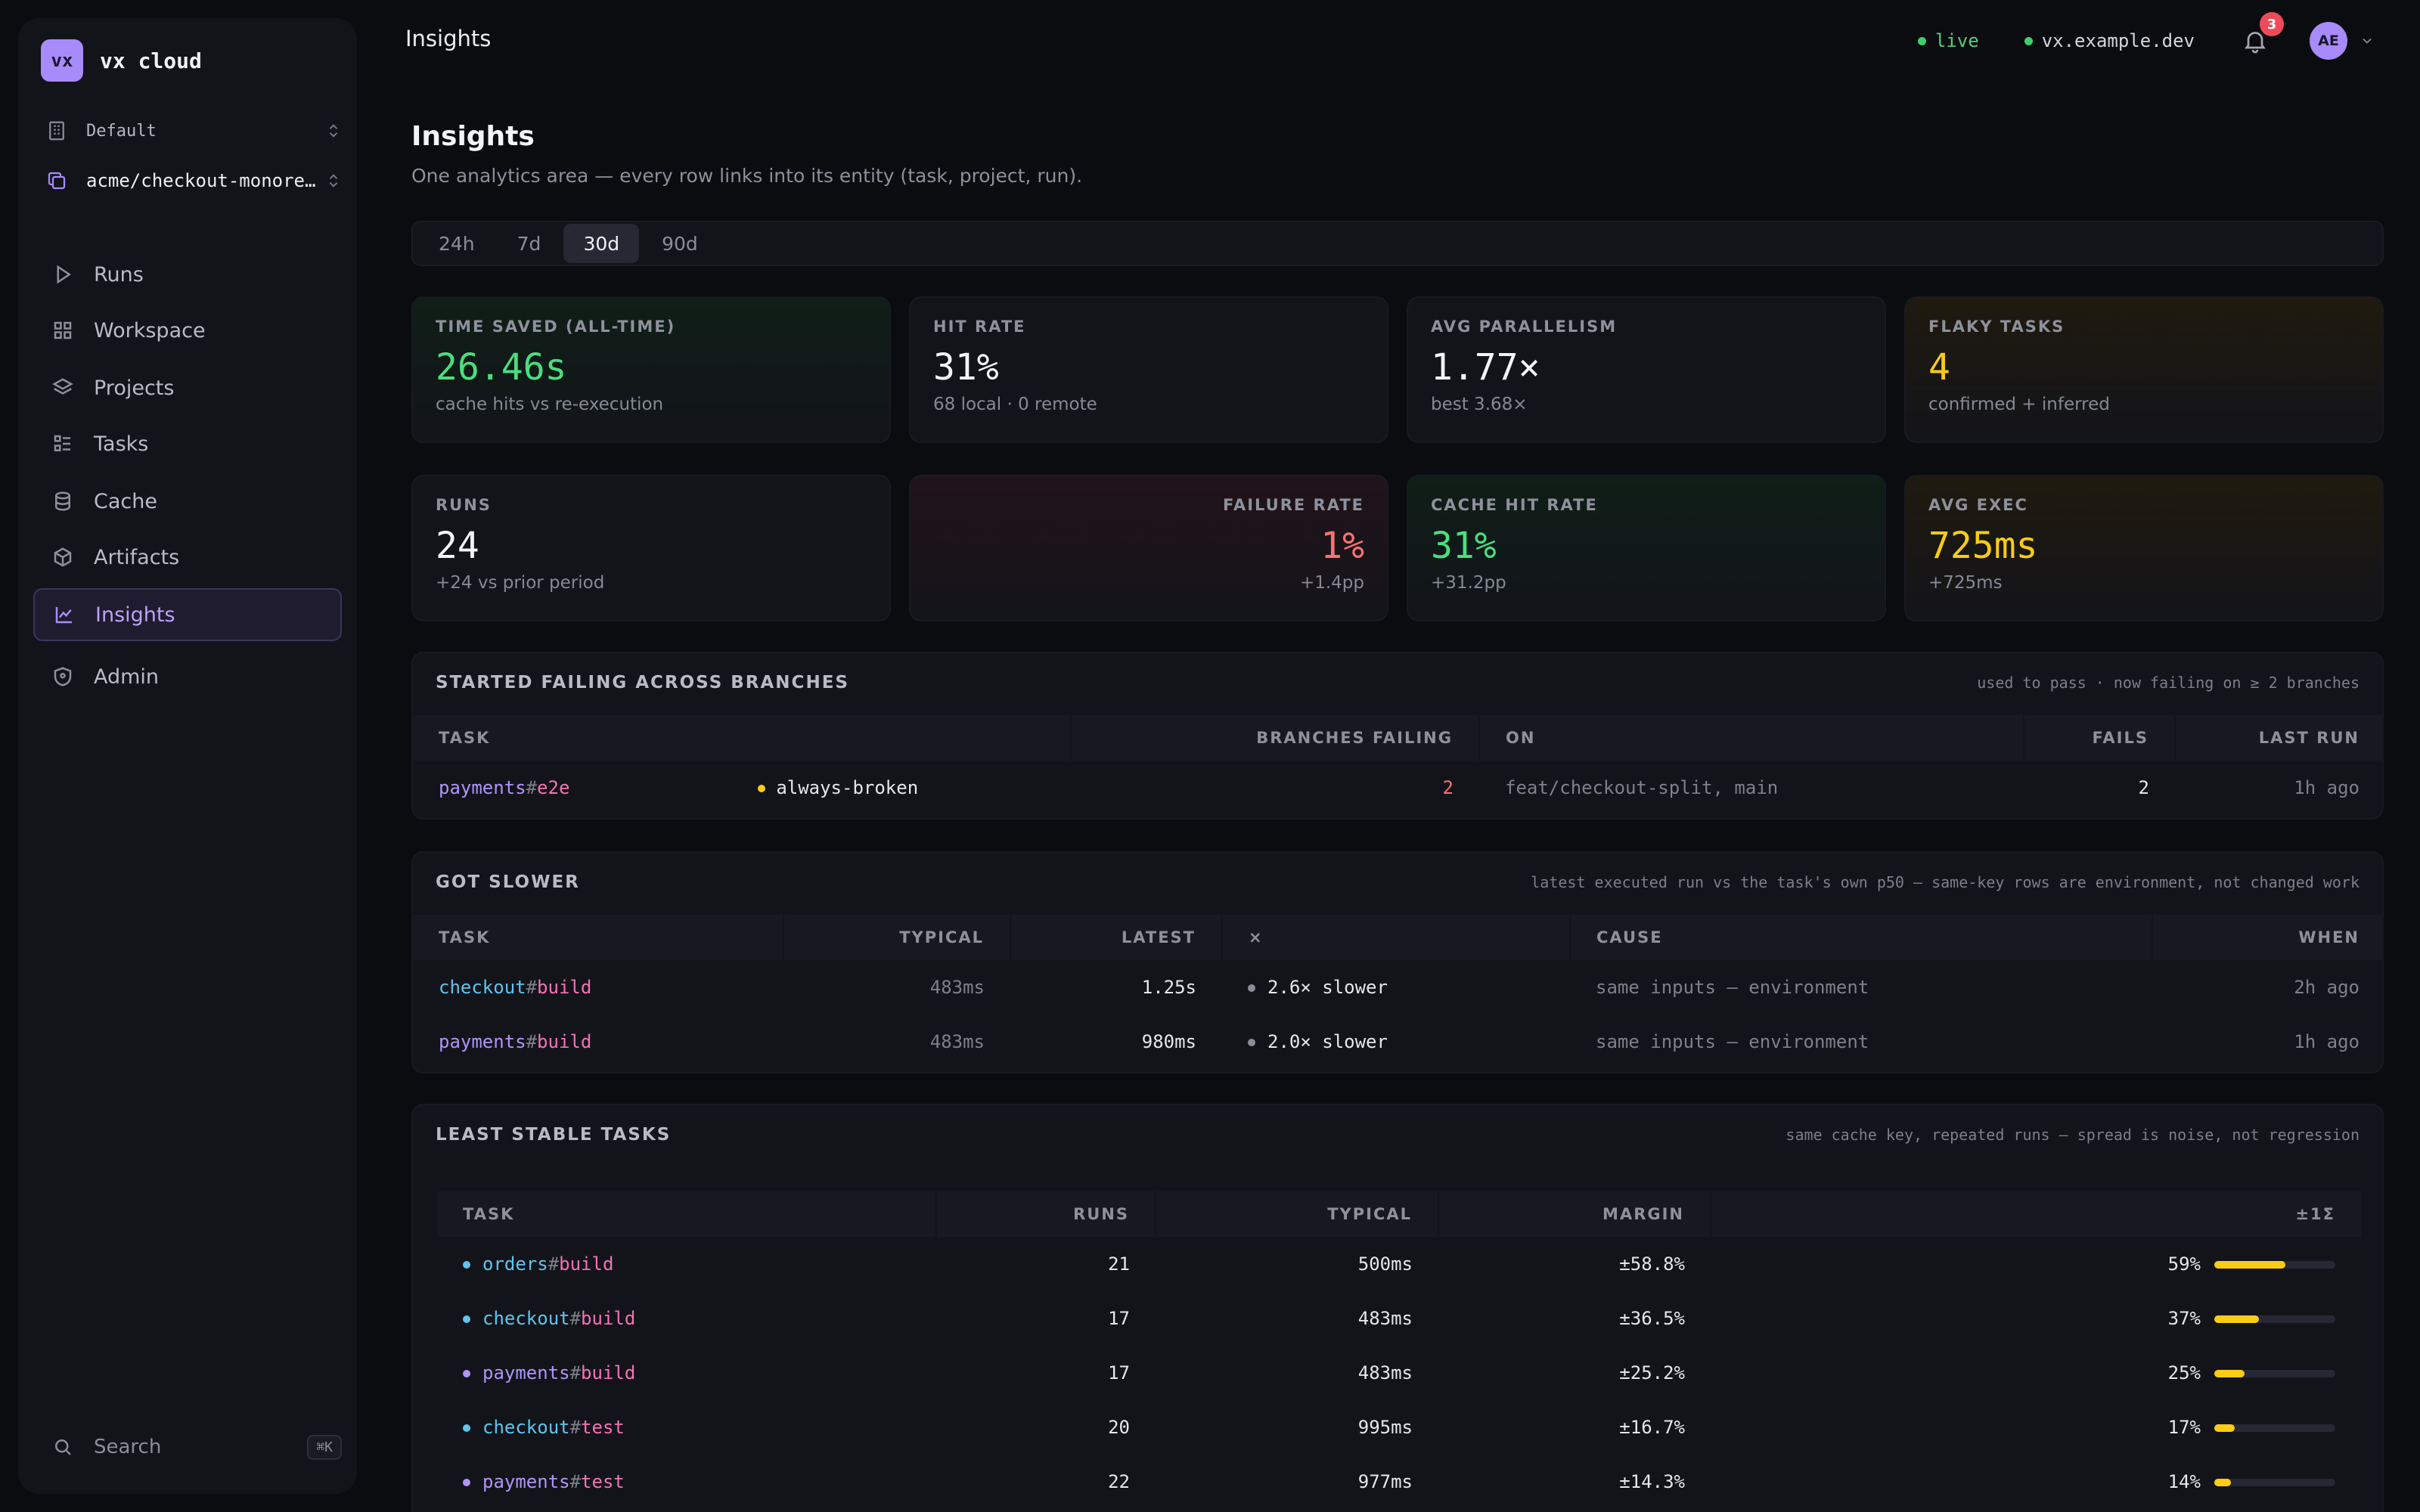  Describe the element at coordinates (187, 275) in the screenshot. I see `sidebar-item-runs: Runs` at that location.